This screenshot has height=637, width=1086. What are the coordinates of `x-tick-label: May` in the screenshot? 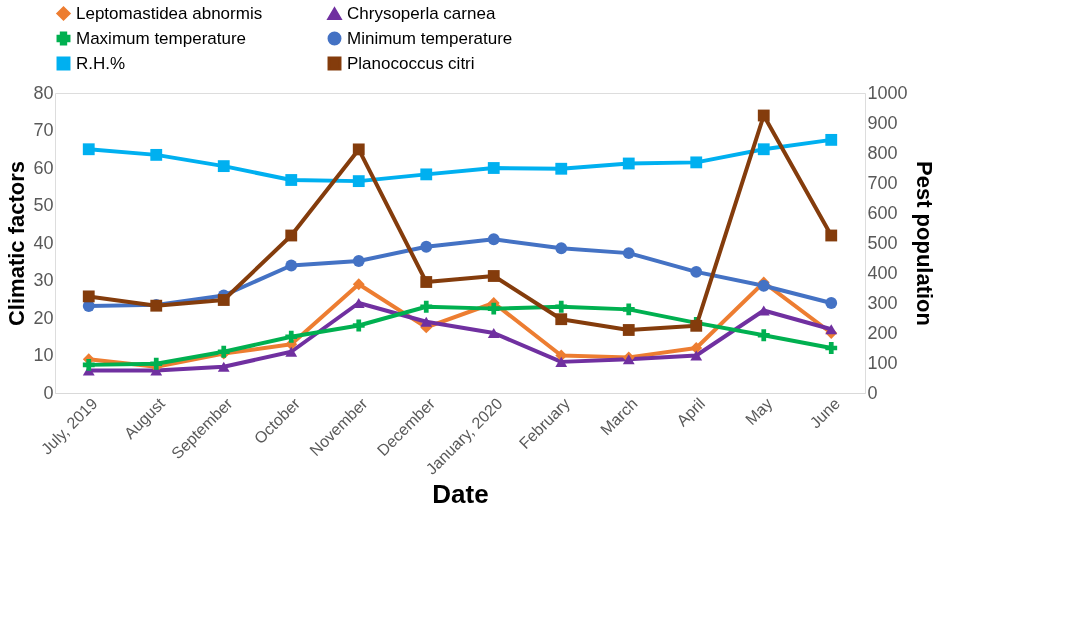 It's located at (759, 411).